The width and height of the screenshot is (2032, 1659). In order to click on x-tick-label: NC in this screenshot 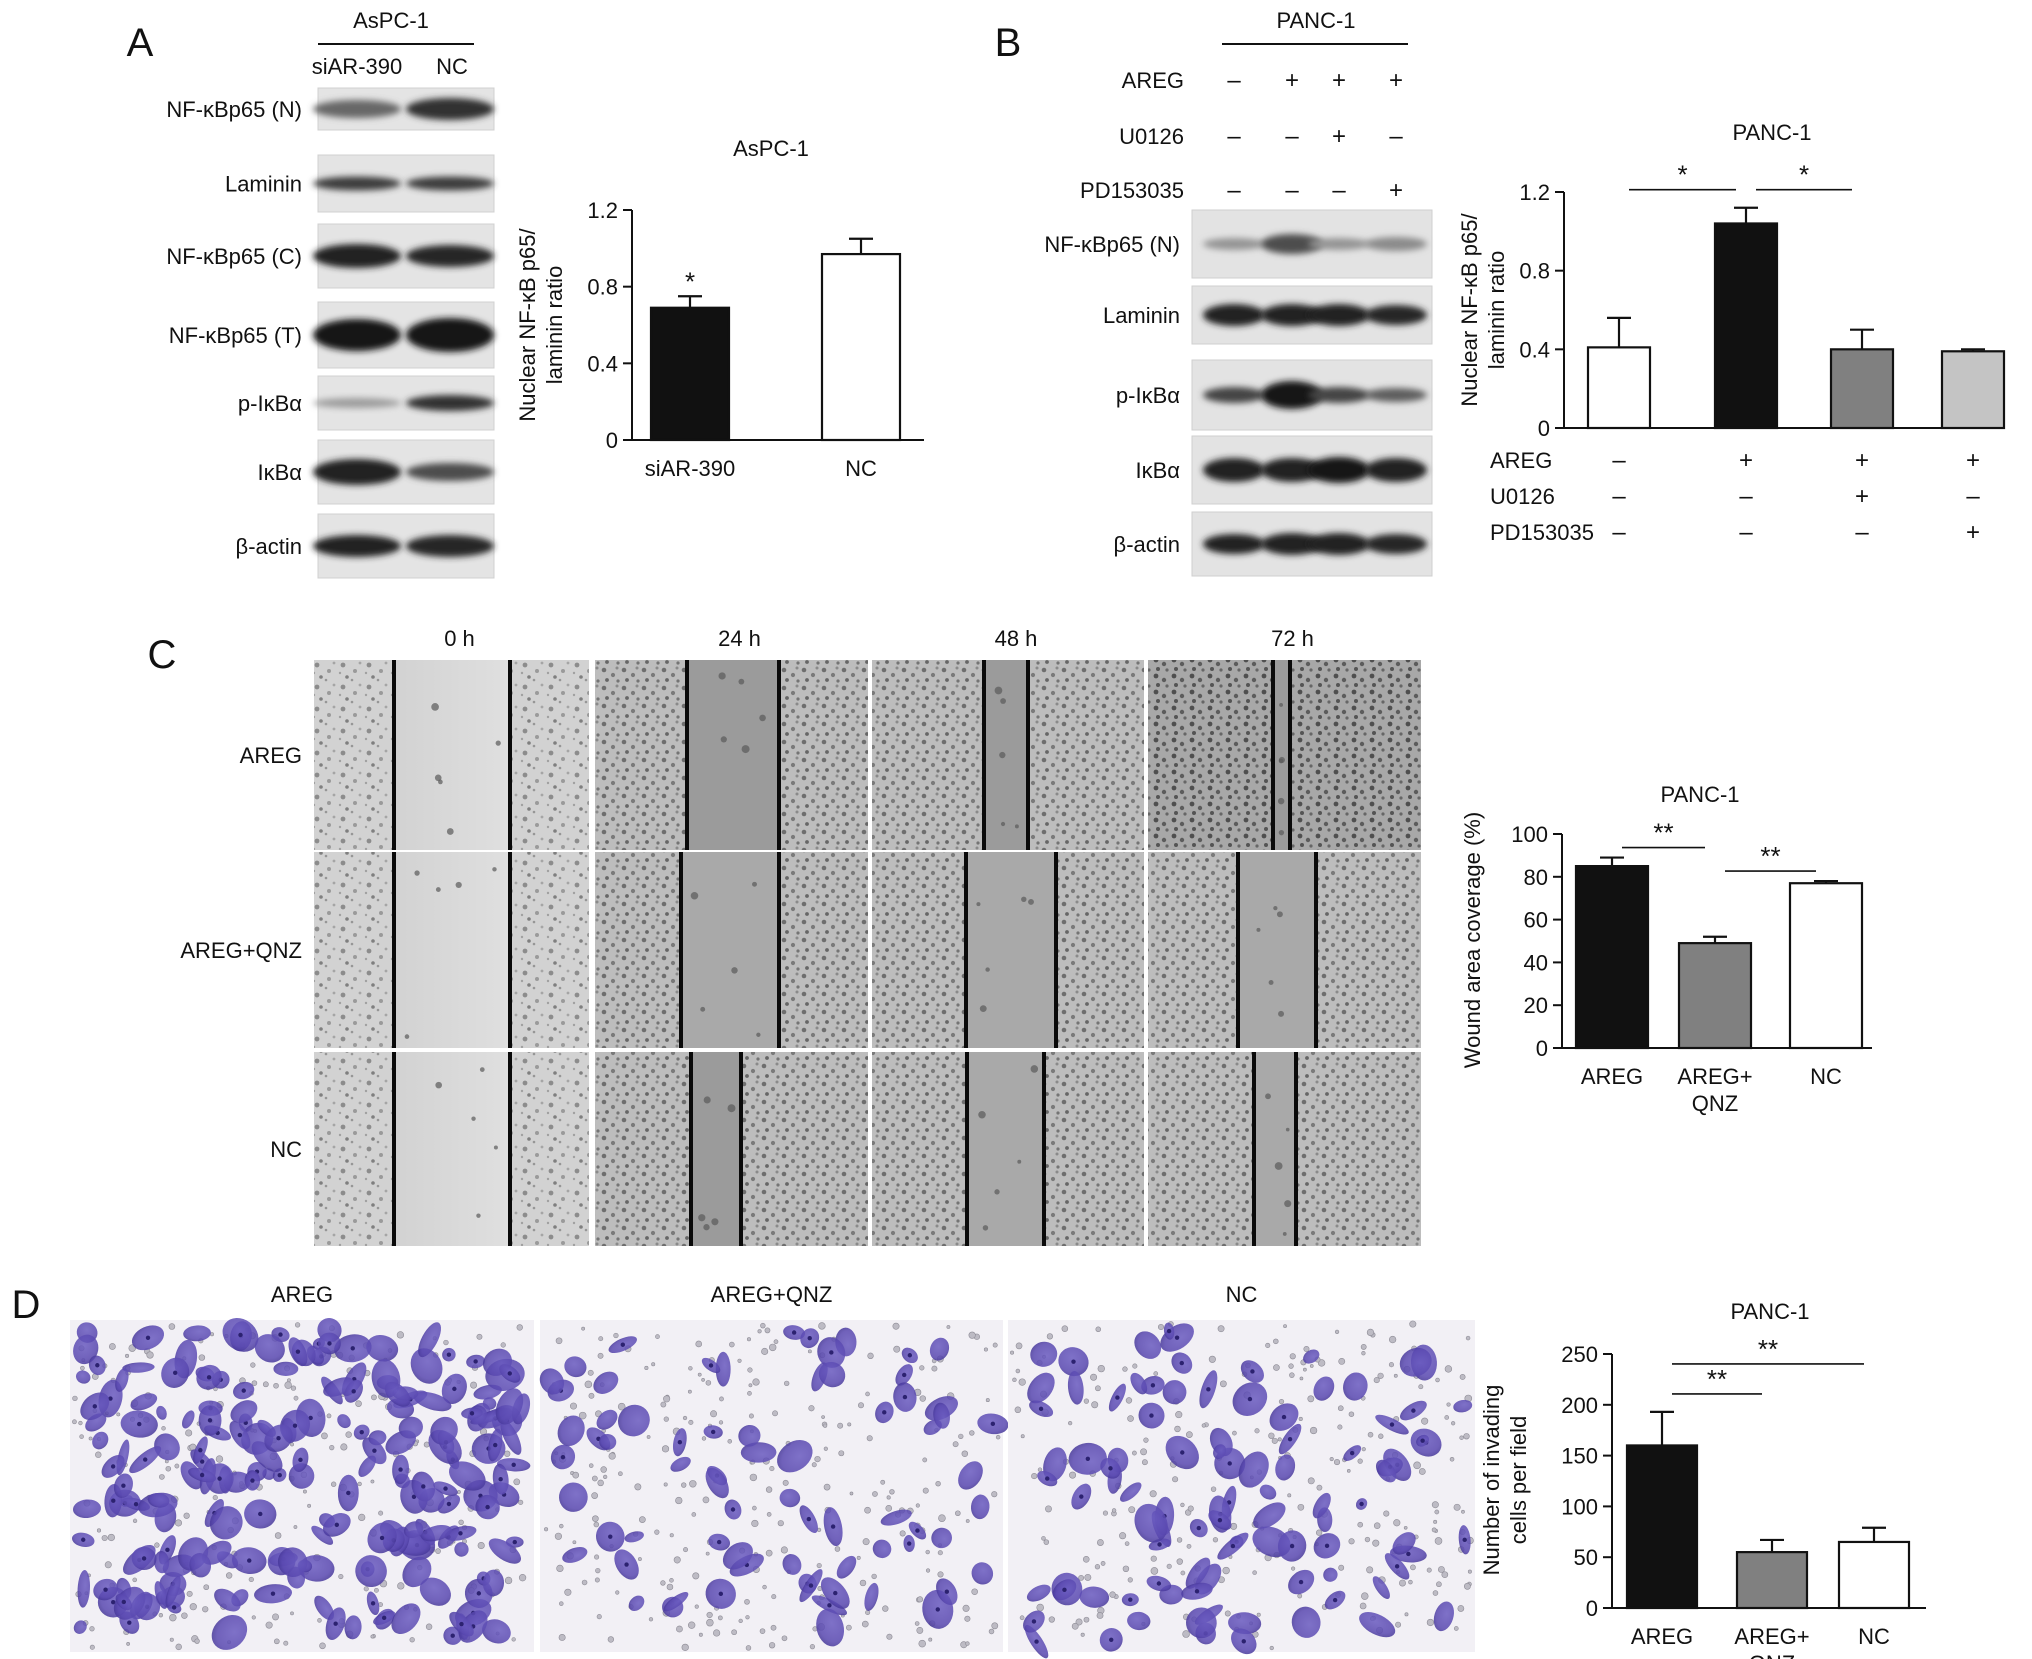, I will do `click(1826, 1076)`.